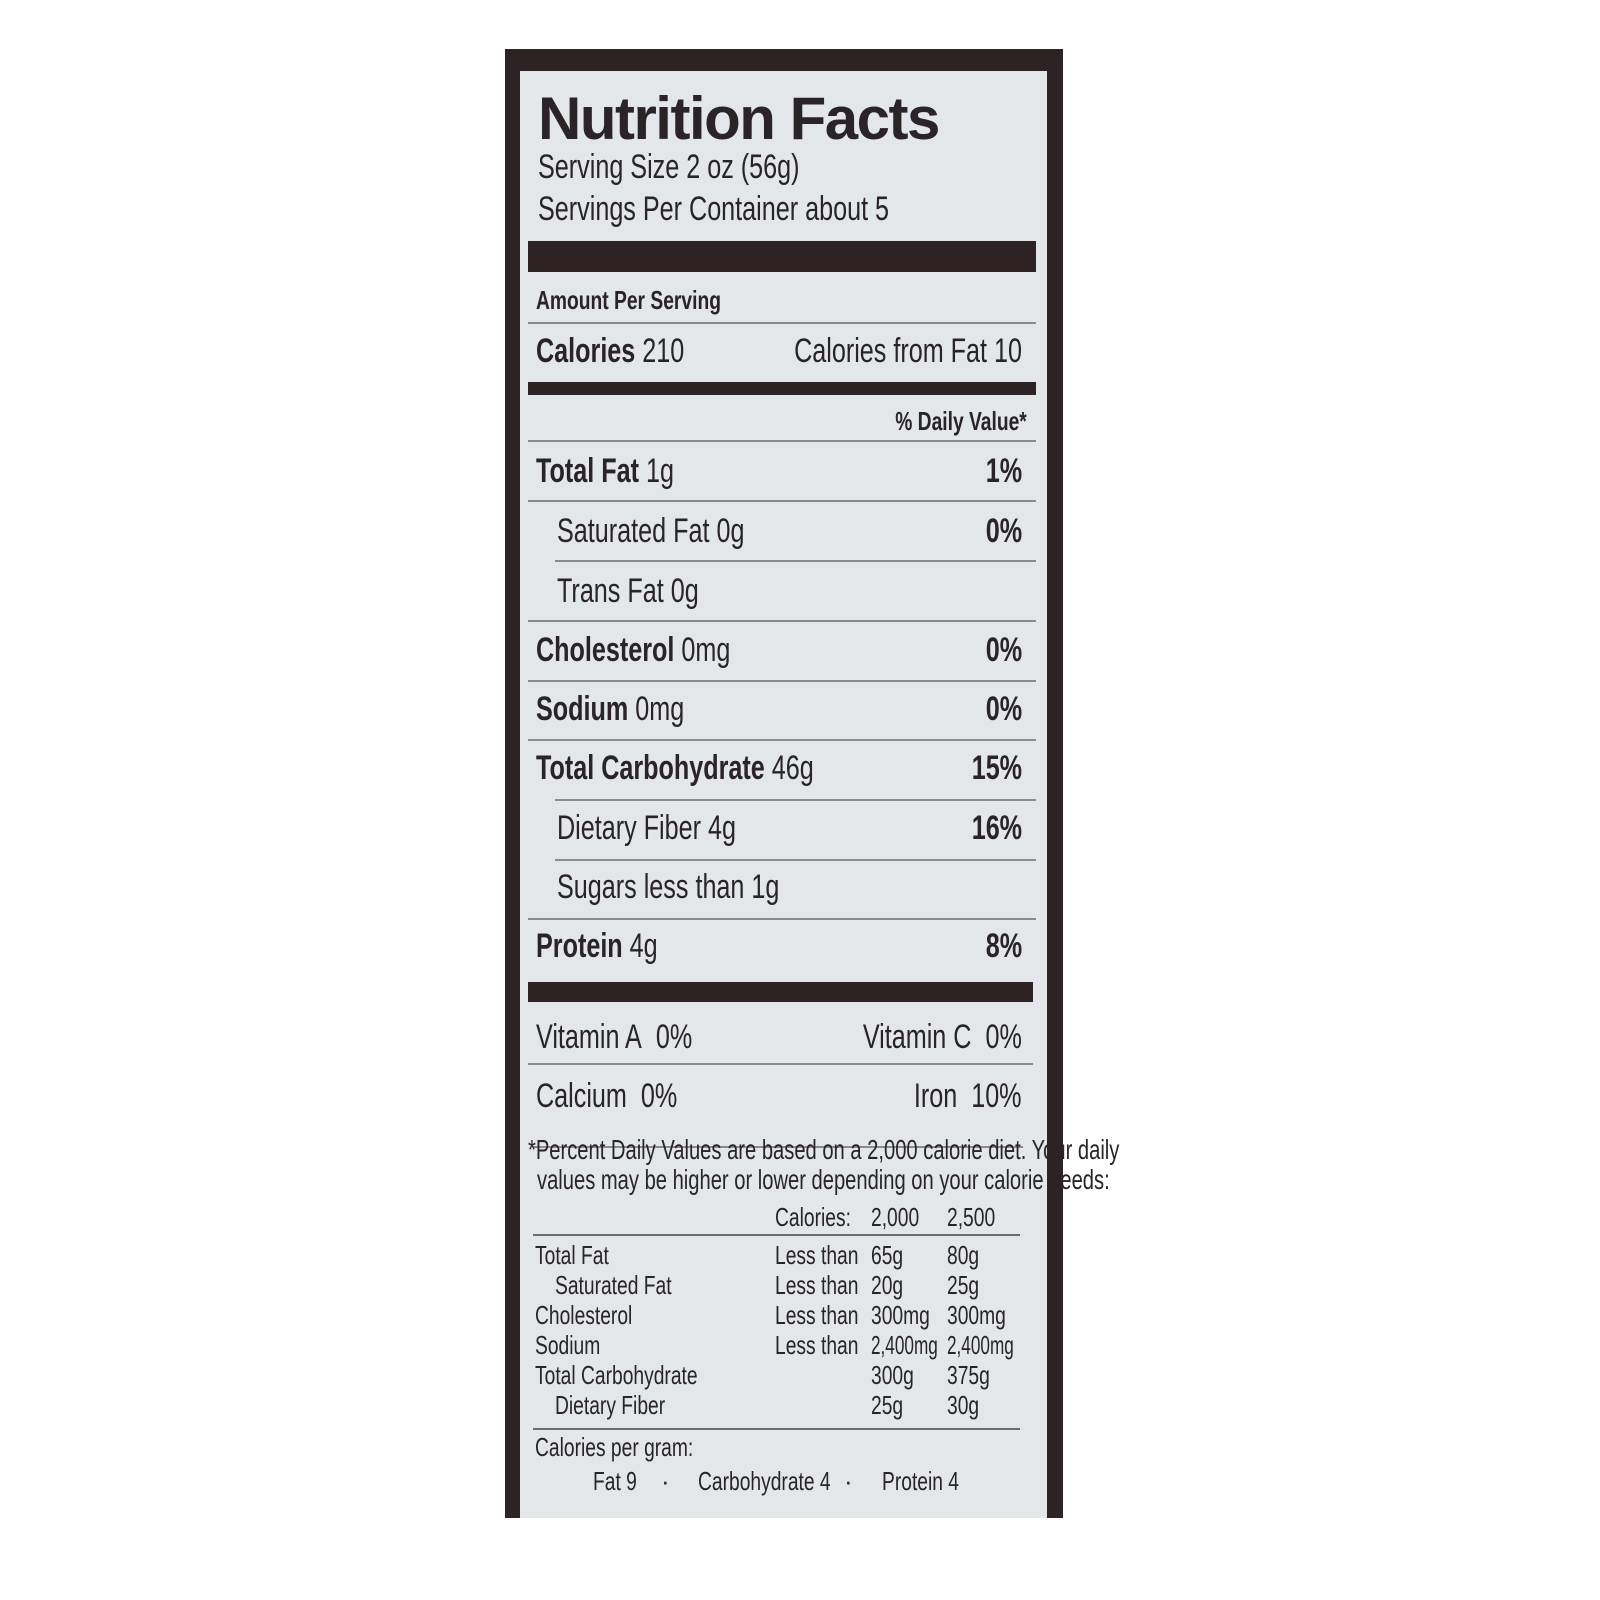  I want to click on calories-from-fat: Calories from Fat 10, so click(908, 351).